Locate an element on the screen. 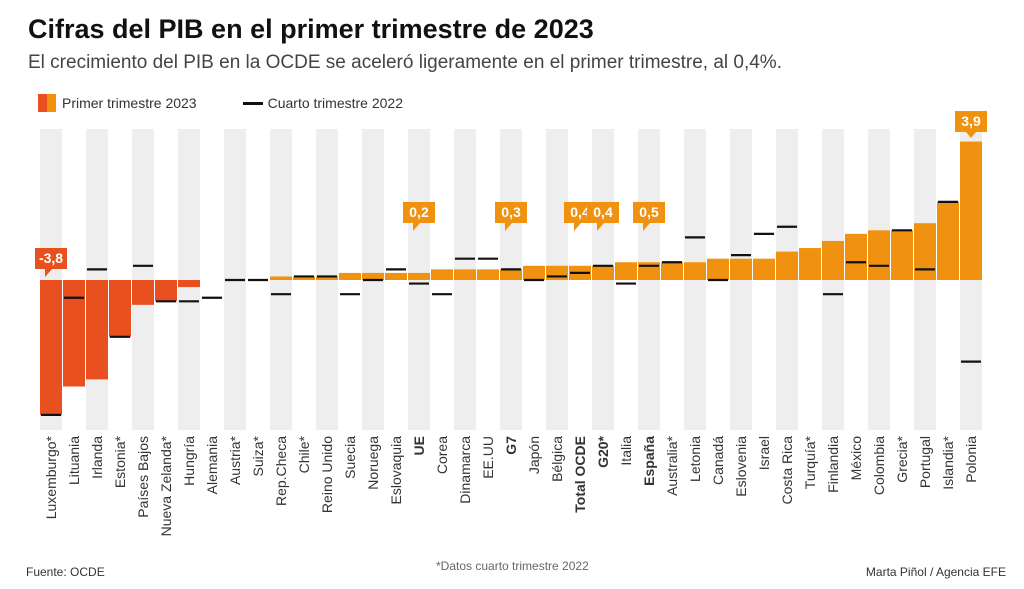 The width and height of the screenshot is (1024, 589). category-label: Chile* is located at coordinates (304, 454).